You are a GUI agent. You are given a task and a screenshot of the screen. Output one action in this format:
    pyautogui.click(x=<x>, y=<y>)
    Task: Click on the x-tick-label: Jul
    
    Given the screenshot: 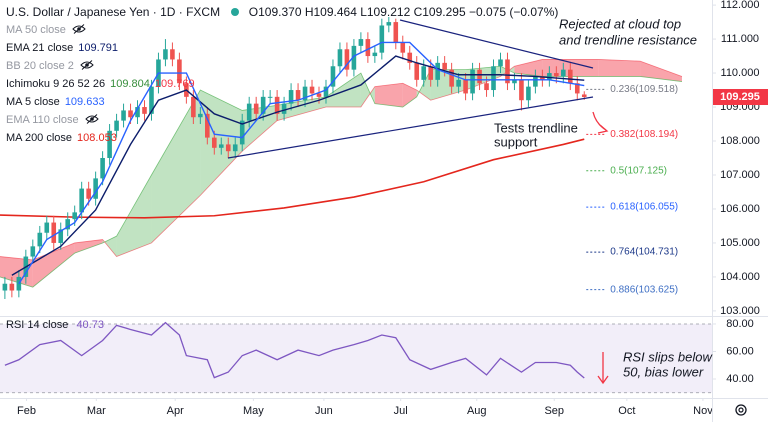 What is the action you would take?
    pyautogui.click(x=401, y=411)
    